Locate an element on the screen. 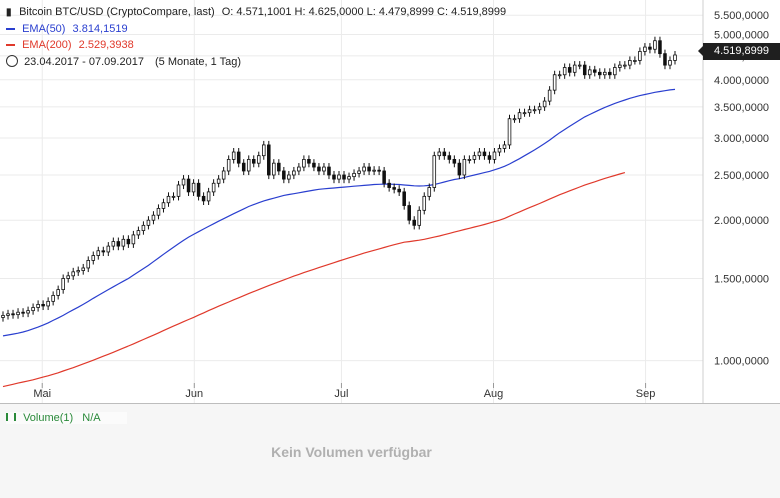 This screenshot has height=498, width=780. y-tick-label: 4.000,0000 is located at coordinates (741, 81).